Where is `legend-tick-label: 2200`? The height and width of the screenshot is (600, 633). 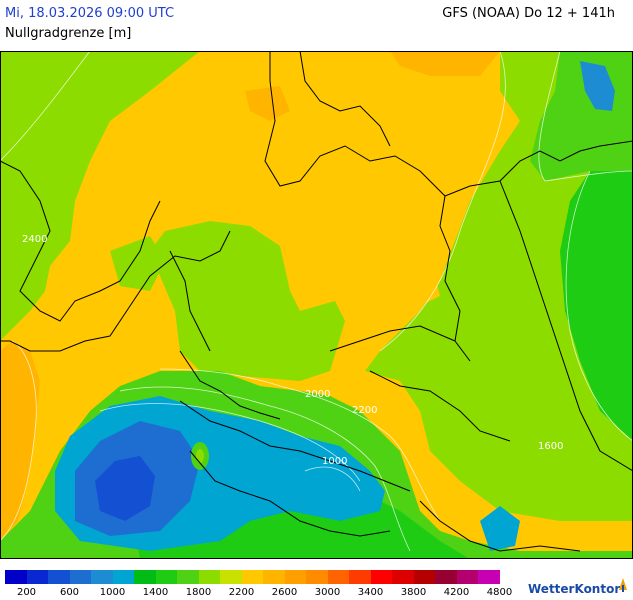 legend-tick-label: 2200 is located at coordinates (241, 592).